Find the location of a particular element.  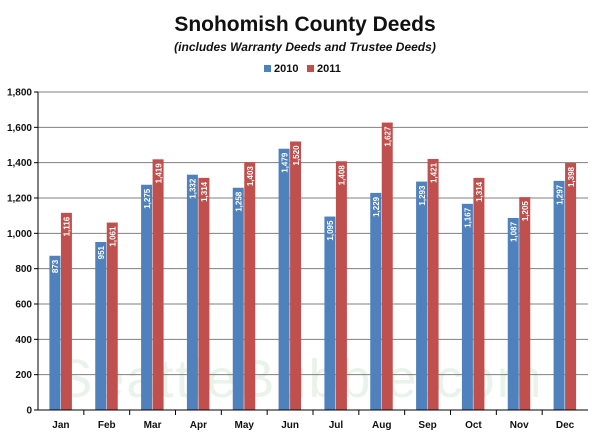

y-tick-label: 400 is located at coordinates (23, 340).